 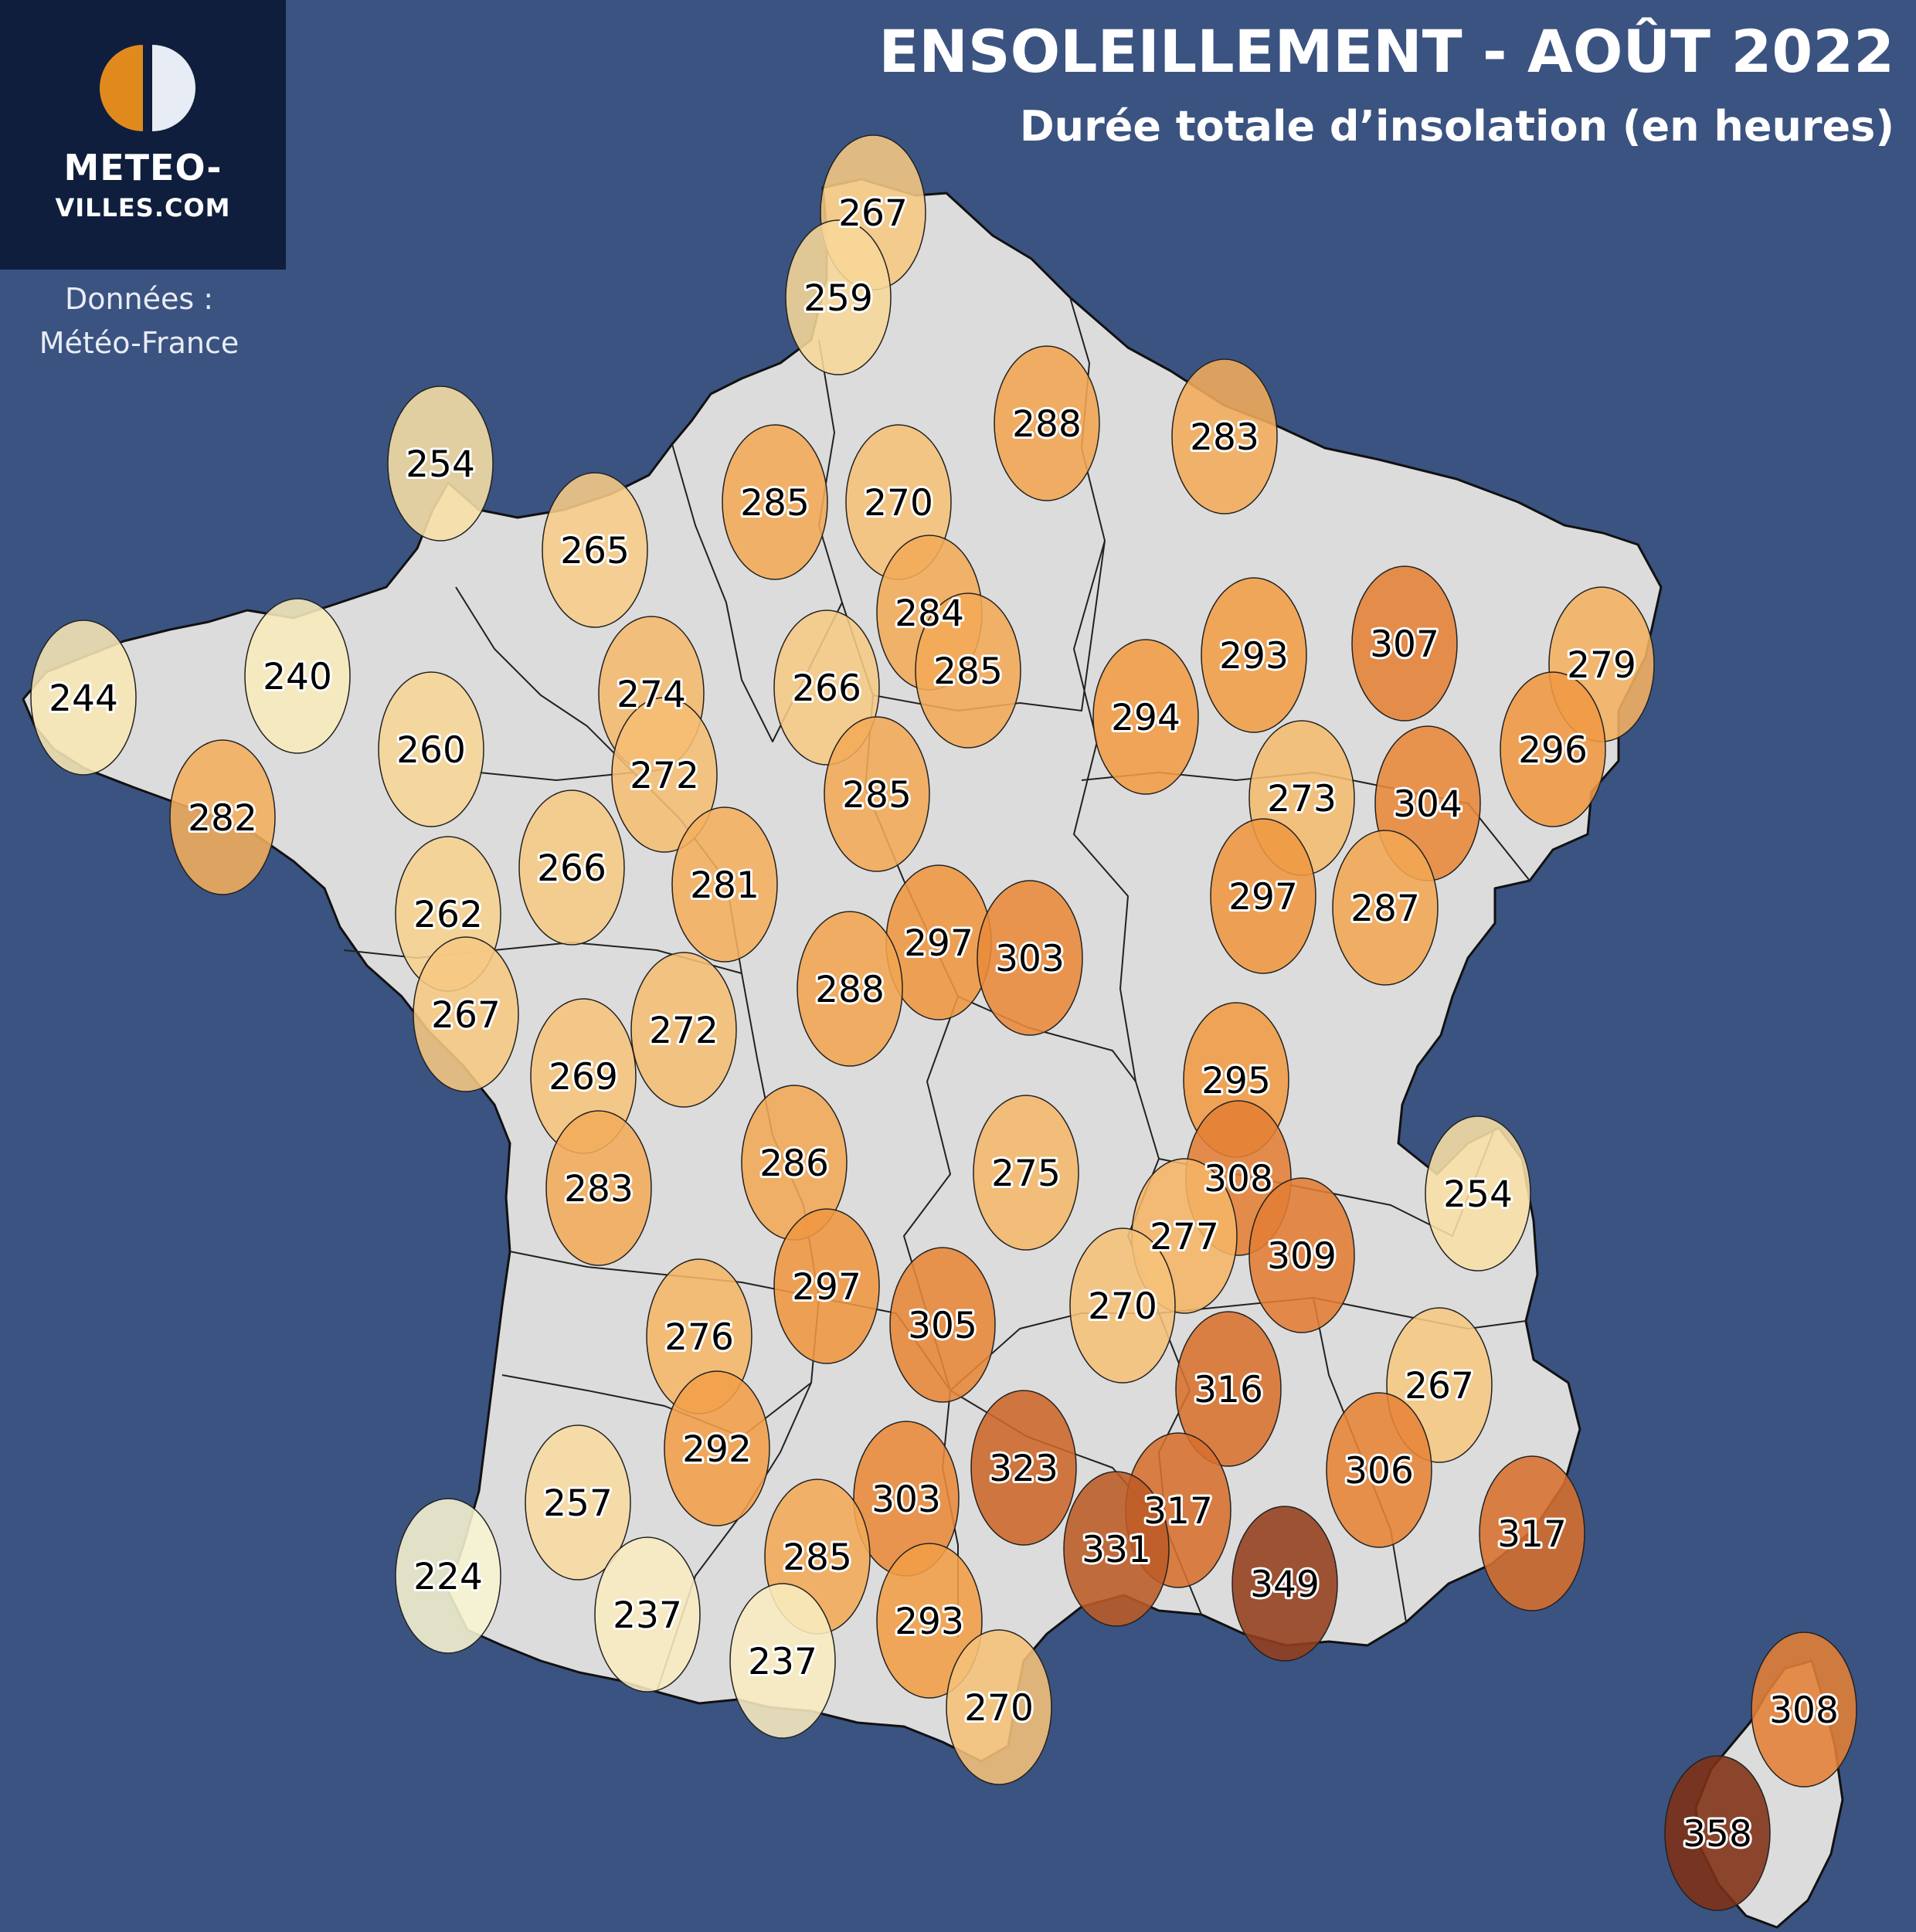 I want to click on station-value-label: 257, so click(x=578, y=1504).